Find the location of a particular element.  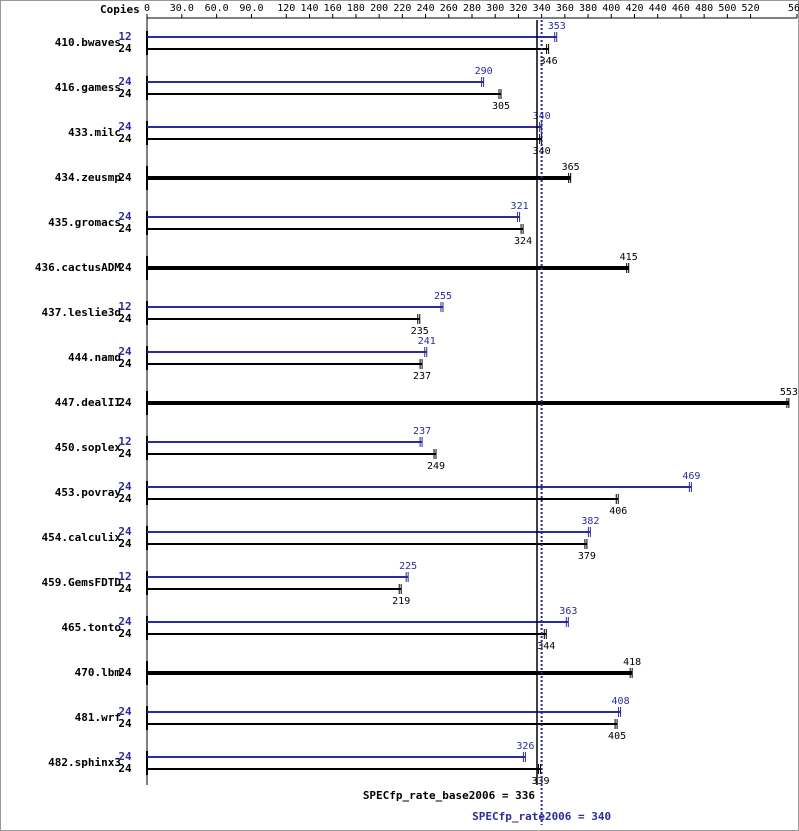

x-tick-label: 300 is located at coordinates (495, 8).